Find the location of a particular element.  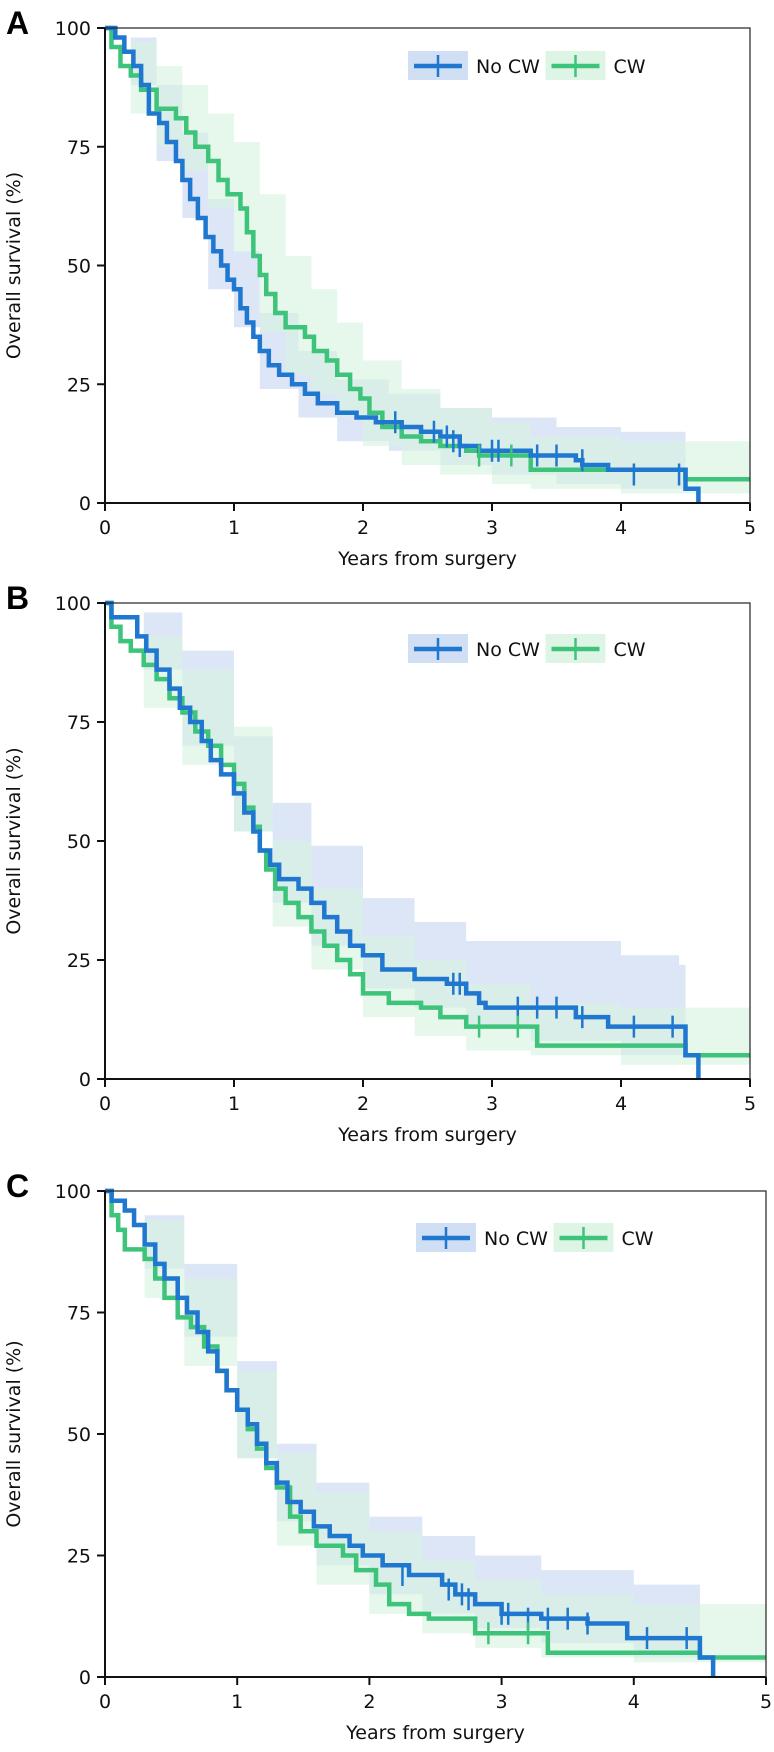

panel-letter: A is located at coordinates (17, 23).